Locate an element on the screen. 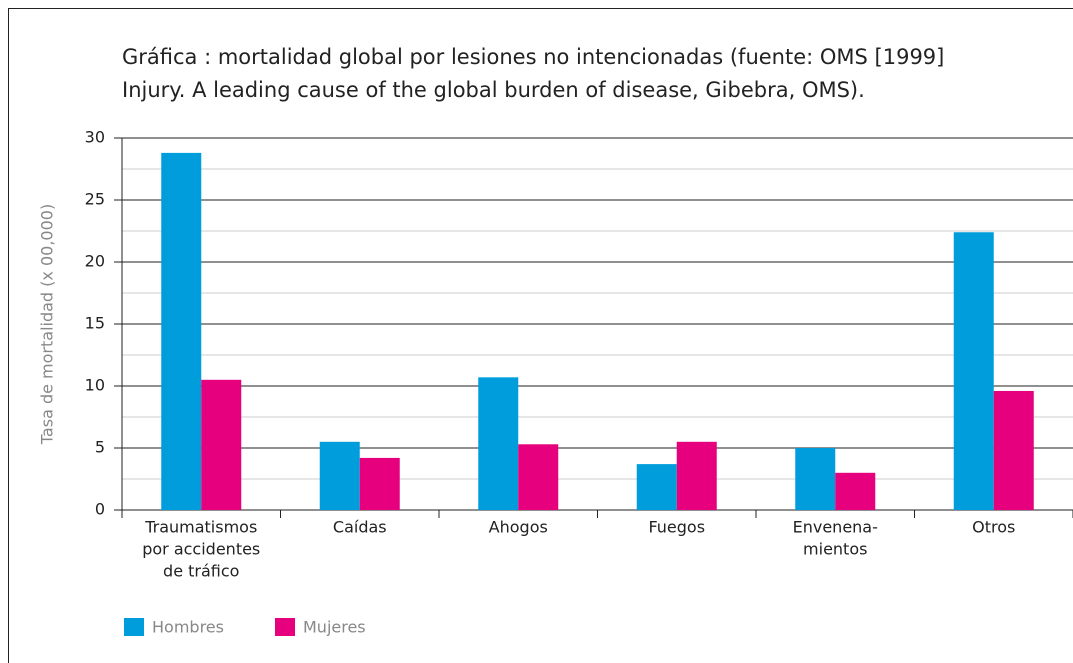  x-tick-label: de tráfico is located at coordinates (201, 571).